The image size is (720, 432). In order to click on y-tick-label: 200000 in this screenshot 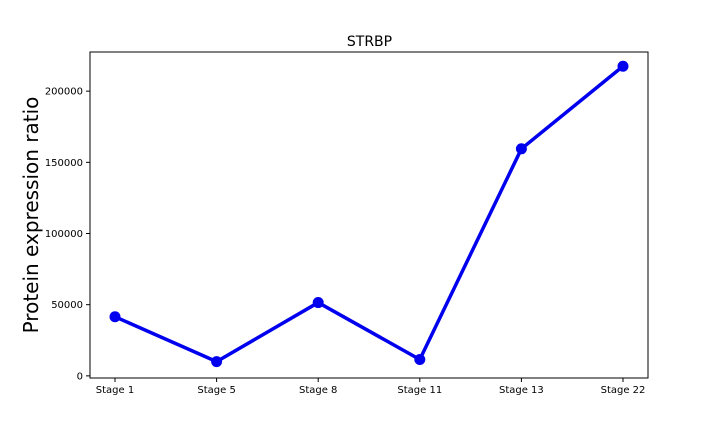, I will do `click(64, 92)`.